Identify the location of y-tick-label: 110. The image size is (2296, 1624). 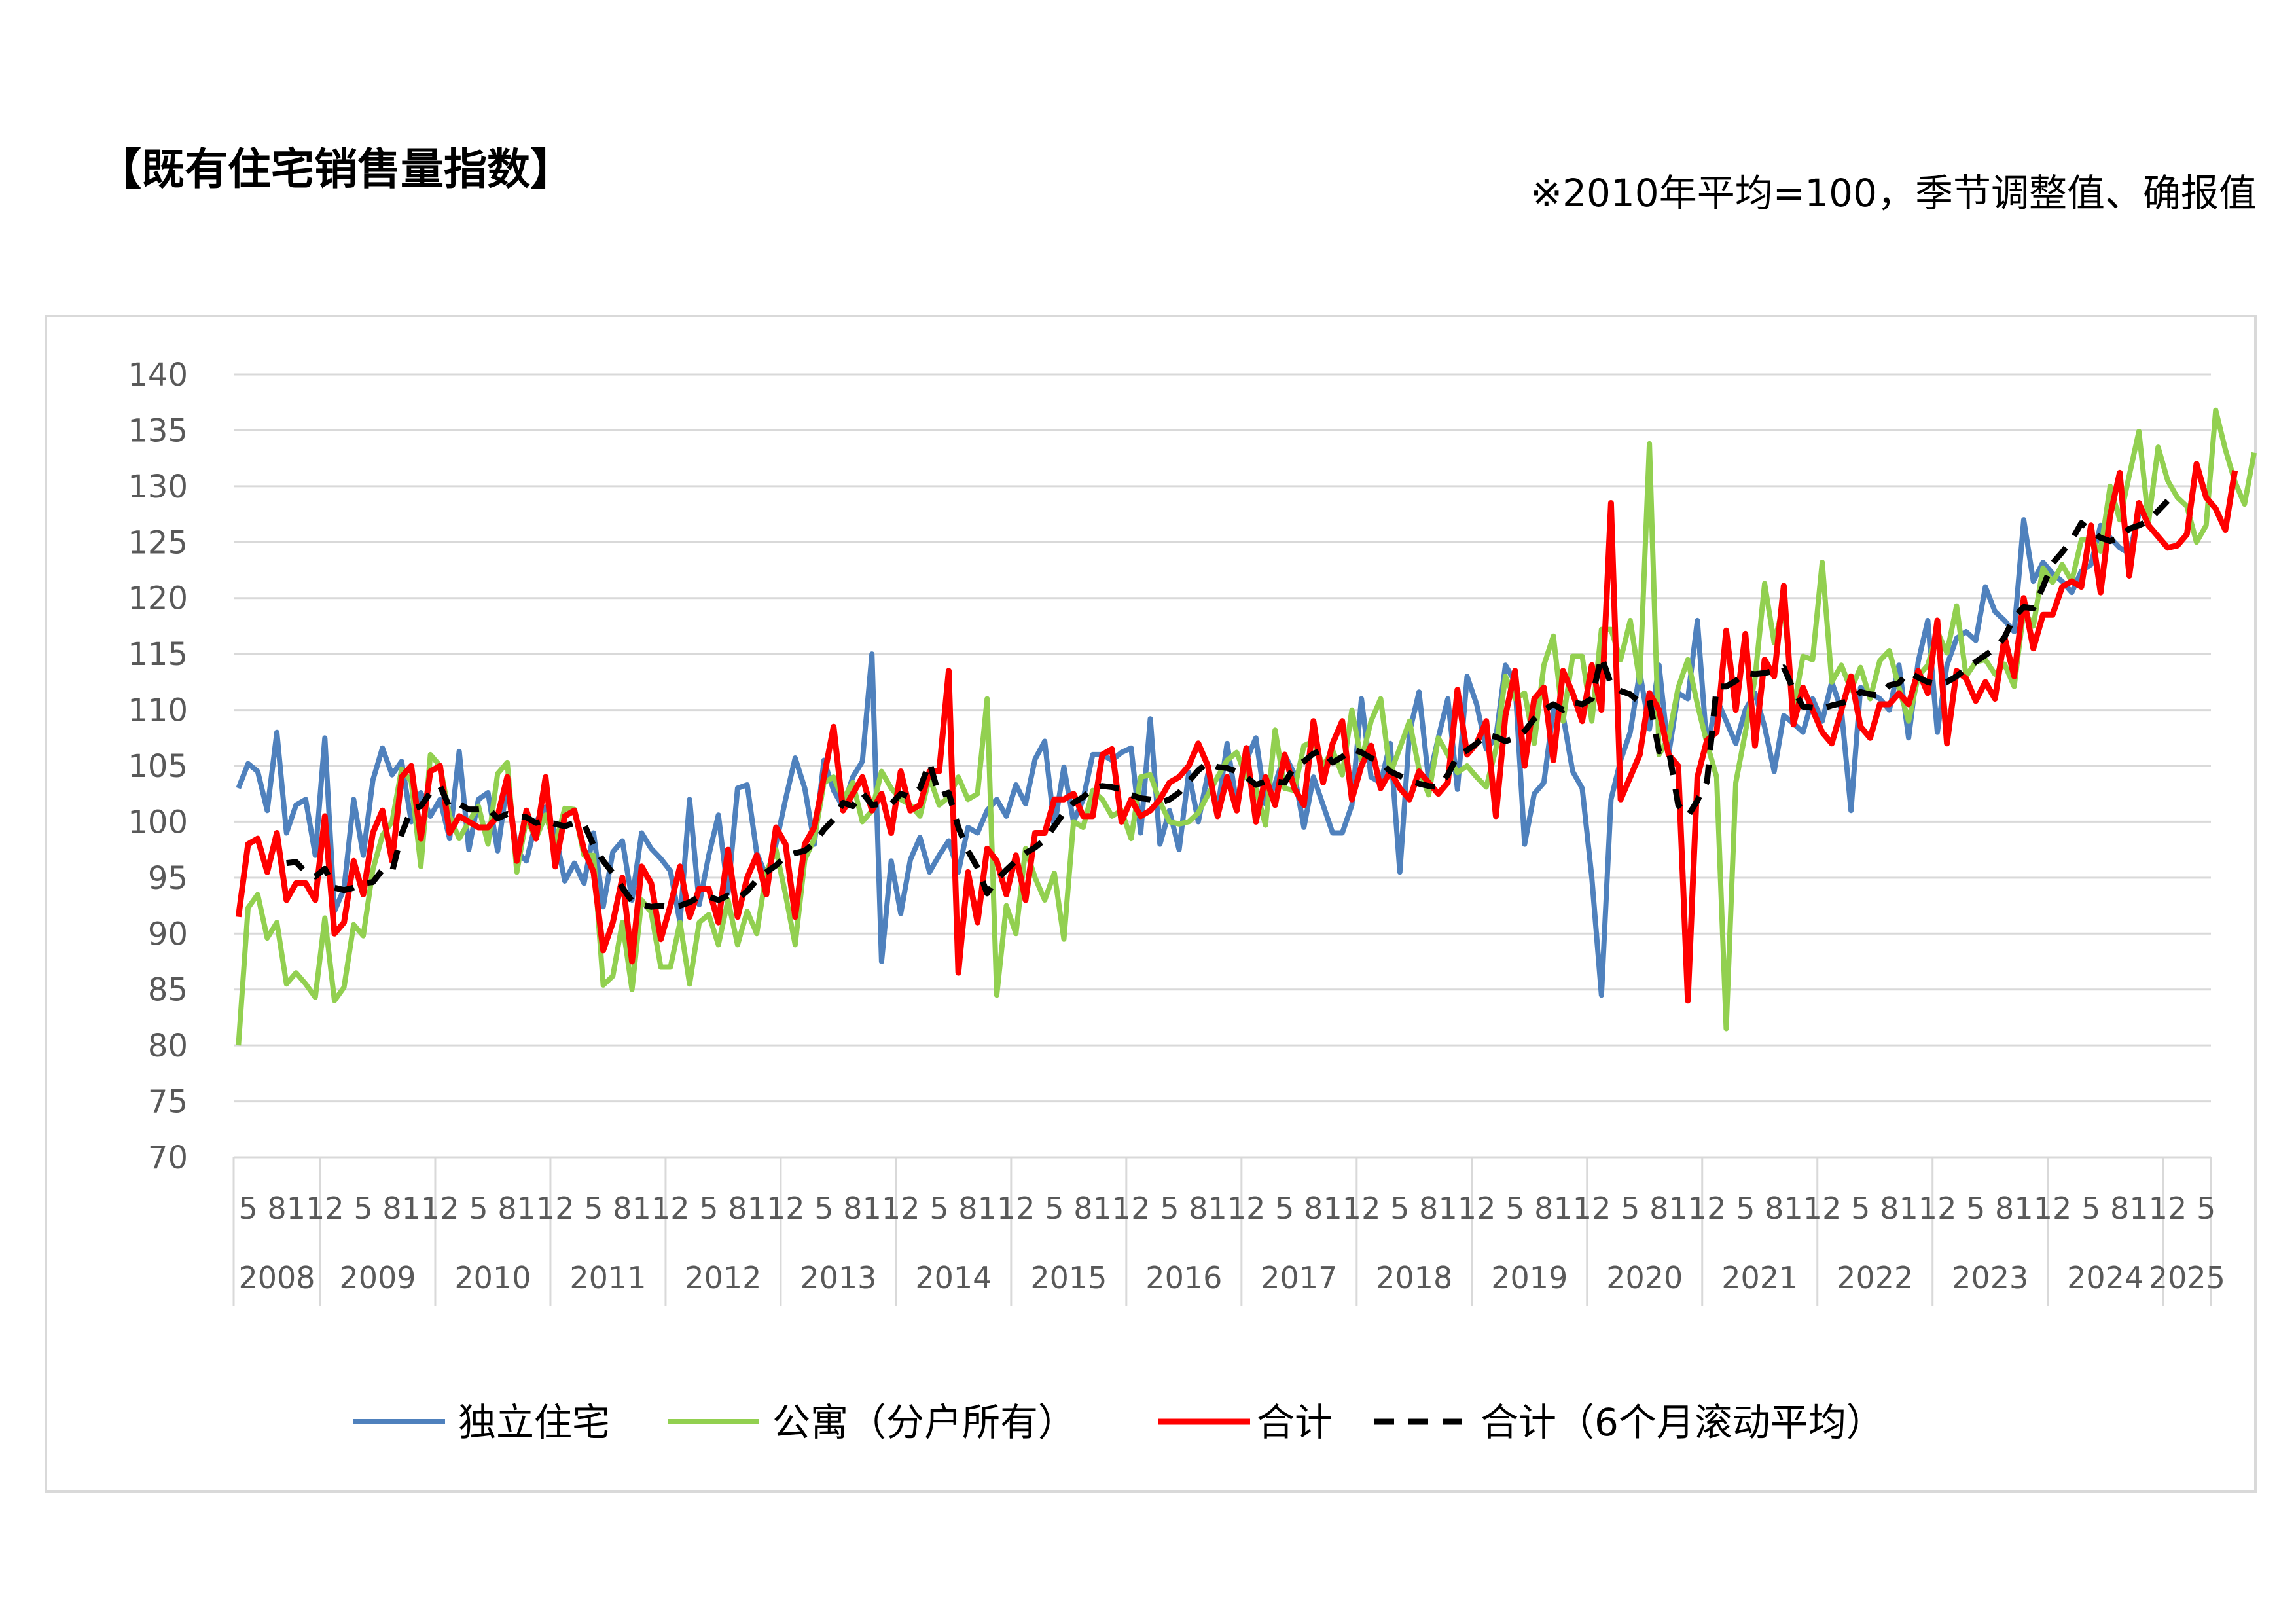
(158, 711).